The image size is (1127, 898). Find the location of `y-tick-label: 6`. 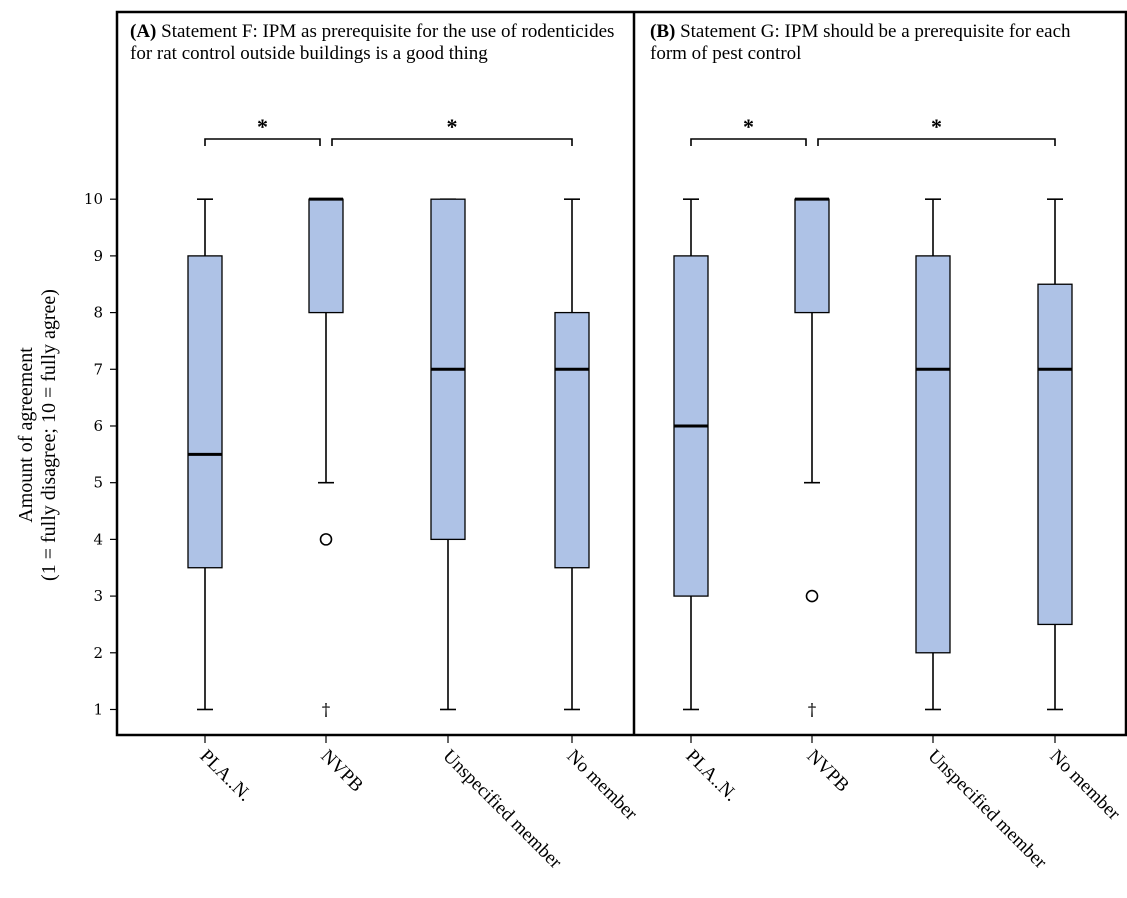

y-tick-label: 6 is located at coordinates (98, 426).